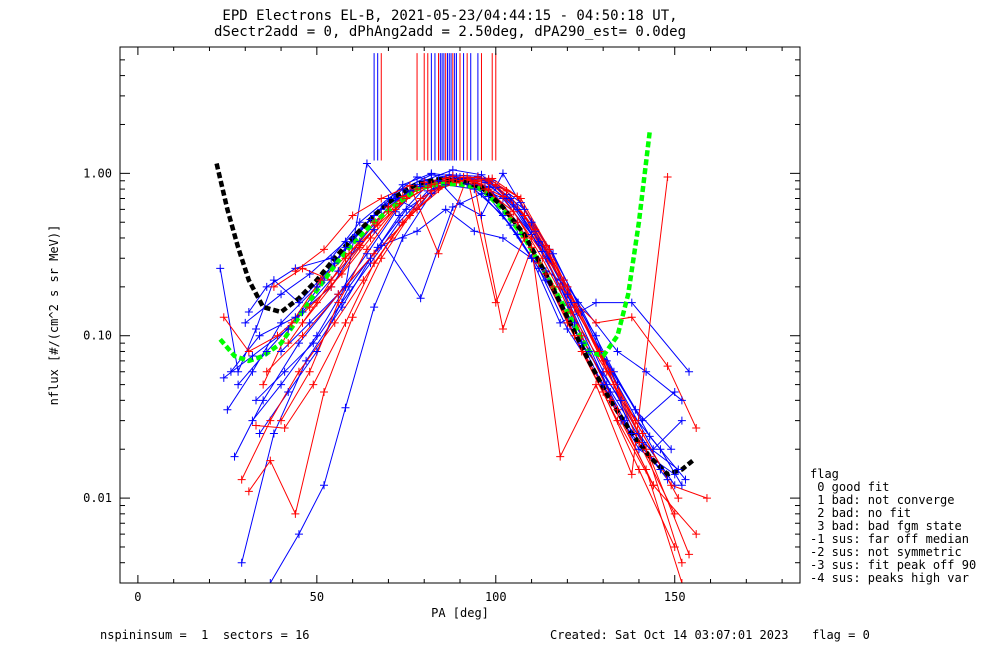  What do you see at coordinates (841, 635) in the screenshot?
I see `footer-flag: flag = 0` at bounding box center [841, 635].